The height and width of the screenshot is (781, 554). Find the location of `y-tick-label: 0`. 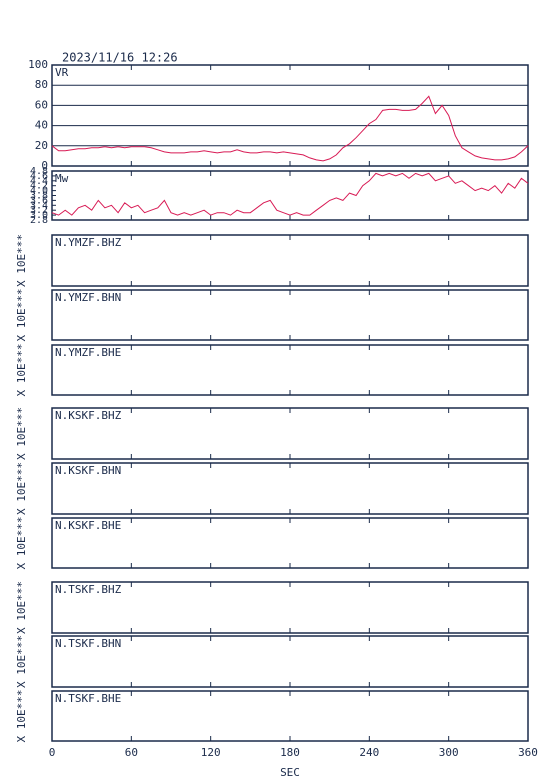

y-tick-label: 0 is located at coordinates (44, 165).